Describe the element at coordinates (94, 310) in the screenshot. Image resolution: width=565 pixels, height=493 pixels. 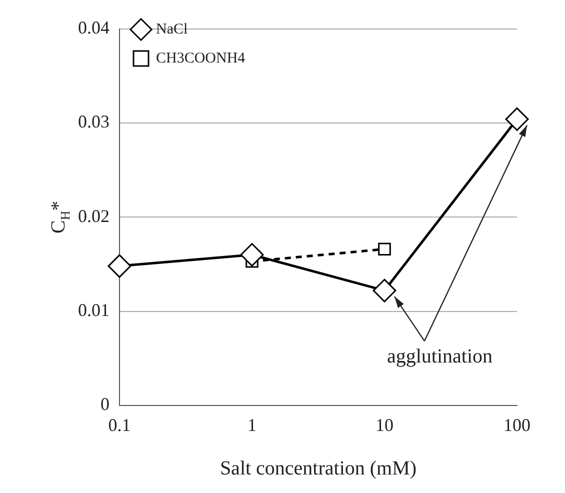
I see `y-tick-label: 0.01` at that location.